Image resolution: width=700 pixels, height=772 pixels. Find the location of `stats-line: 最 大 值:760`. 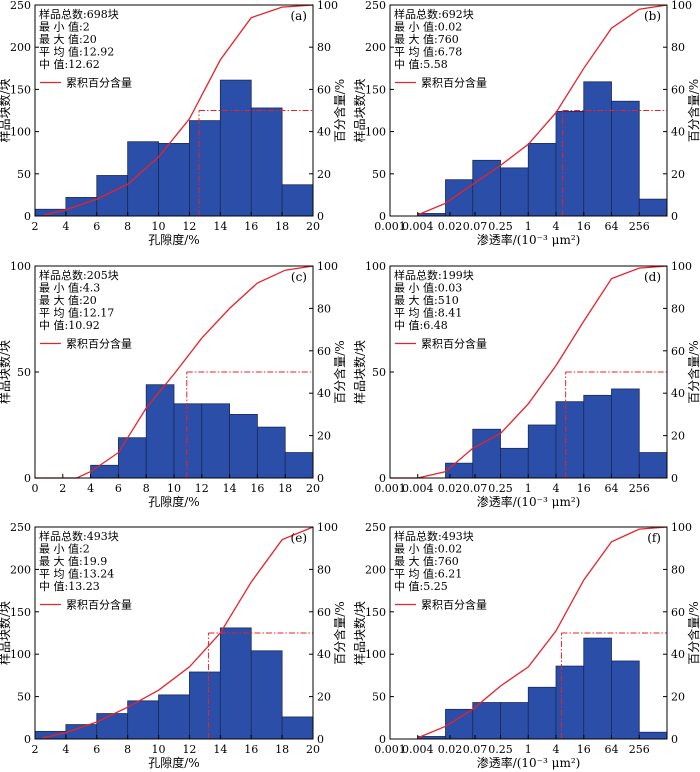

stats-line: 最 大 值:760 is located at coordinates (426, 561).